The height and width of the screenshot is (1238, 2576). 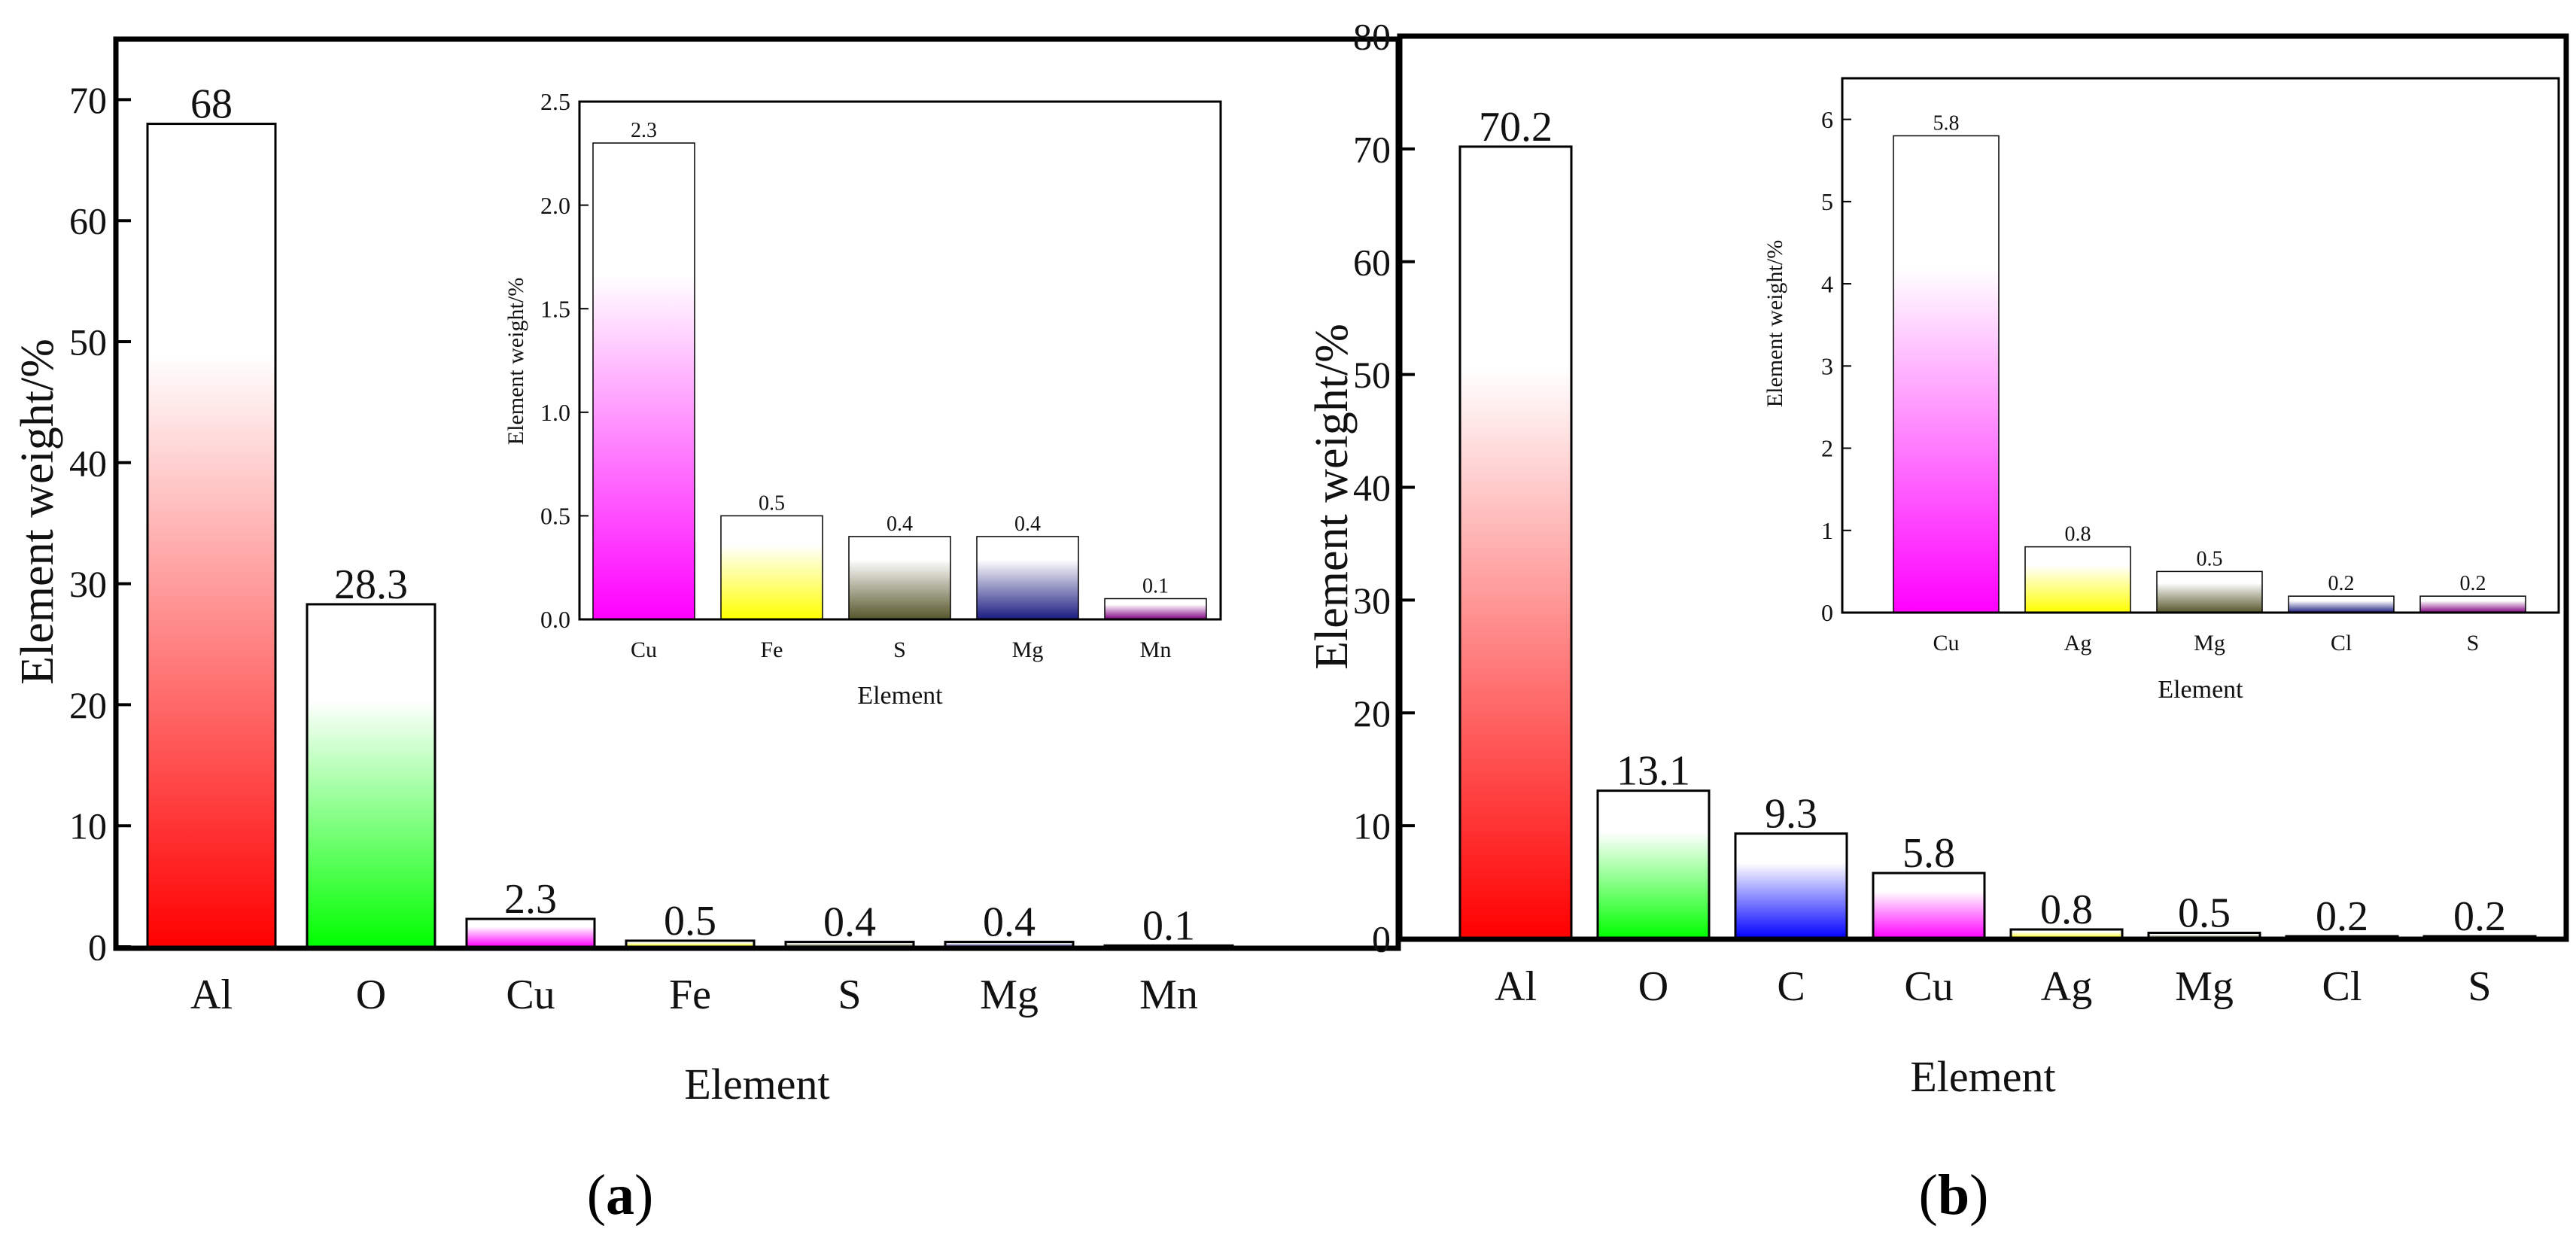 What do you see at coordinates (555, 516) in the screenshot?
I see `y-tick-label: 0.5` at bounding box center [555, 516].